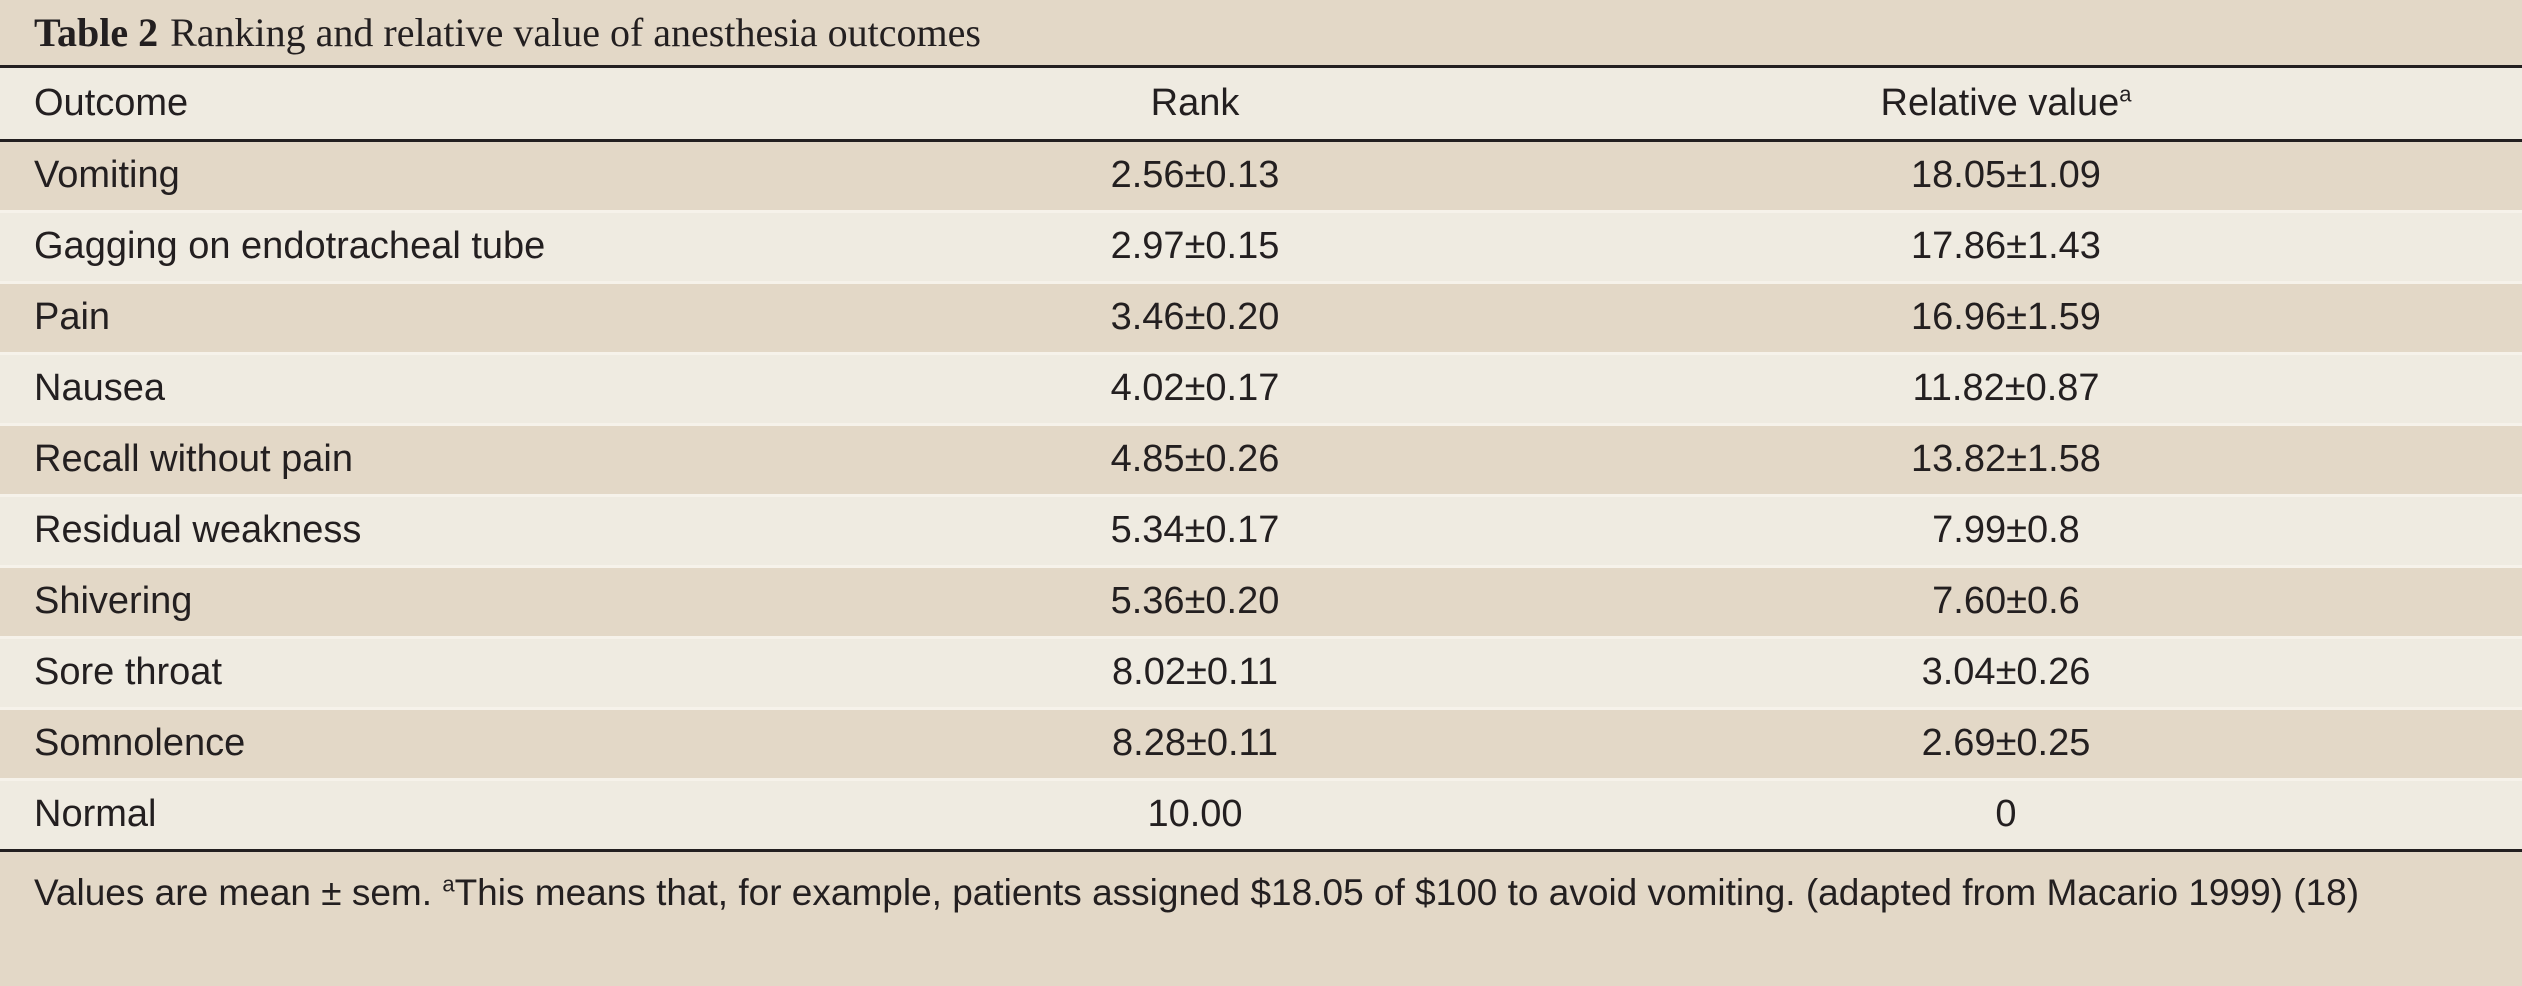 The image size is (2522, 986). Describe the element at coordinates (1195, 458) in the screenshot. I see `cell-rank: 4.85±0.26` at that location.